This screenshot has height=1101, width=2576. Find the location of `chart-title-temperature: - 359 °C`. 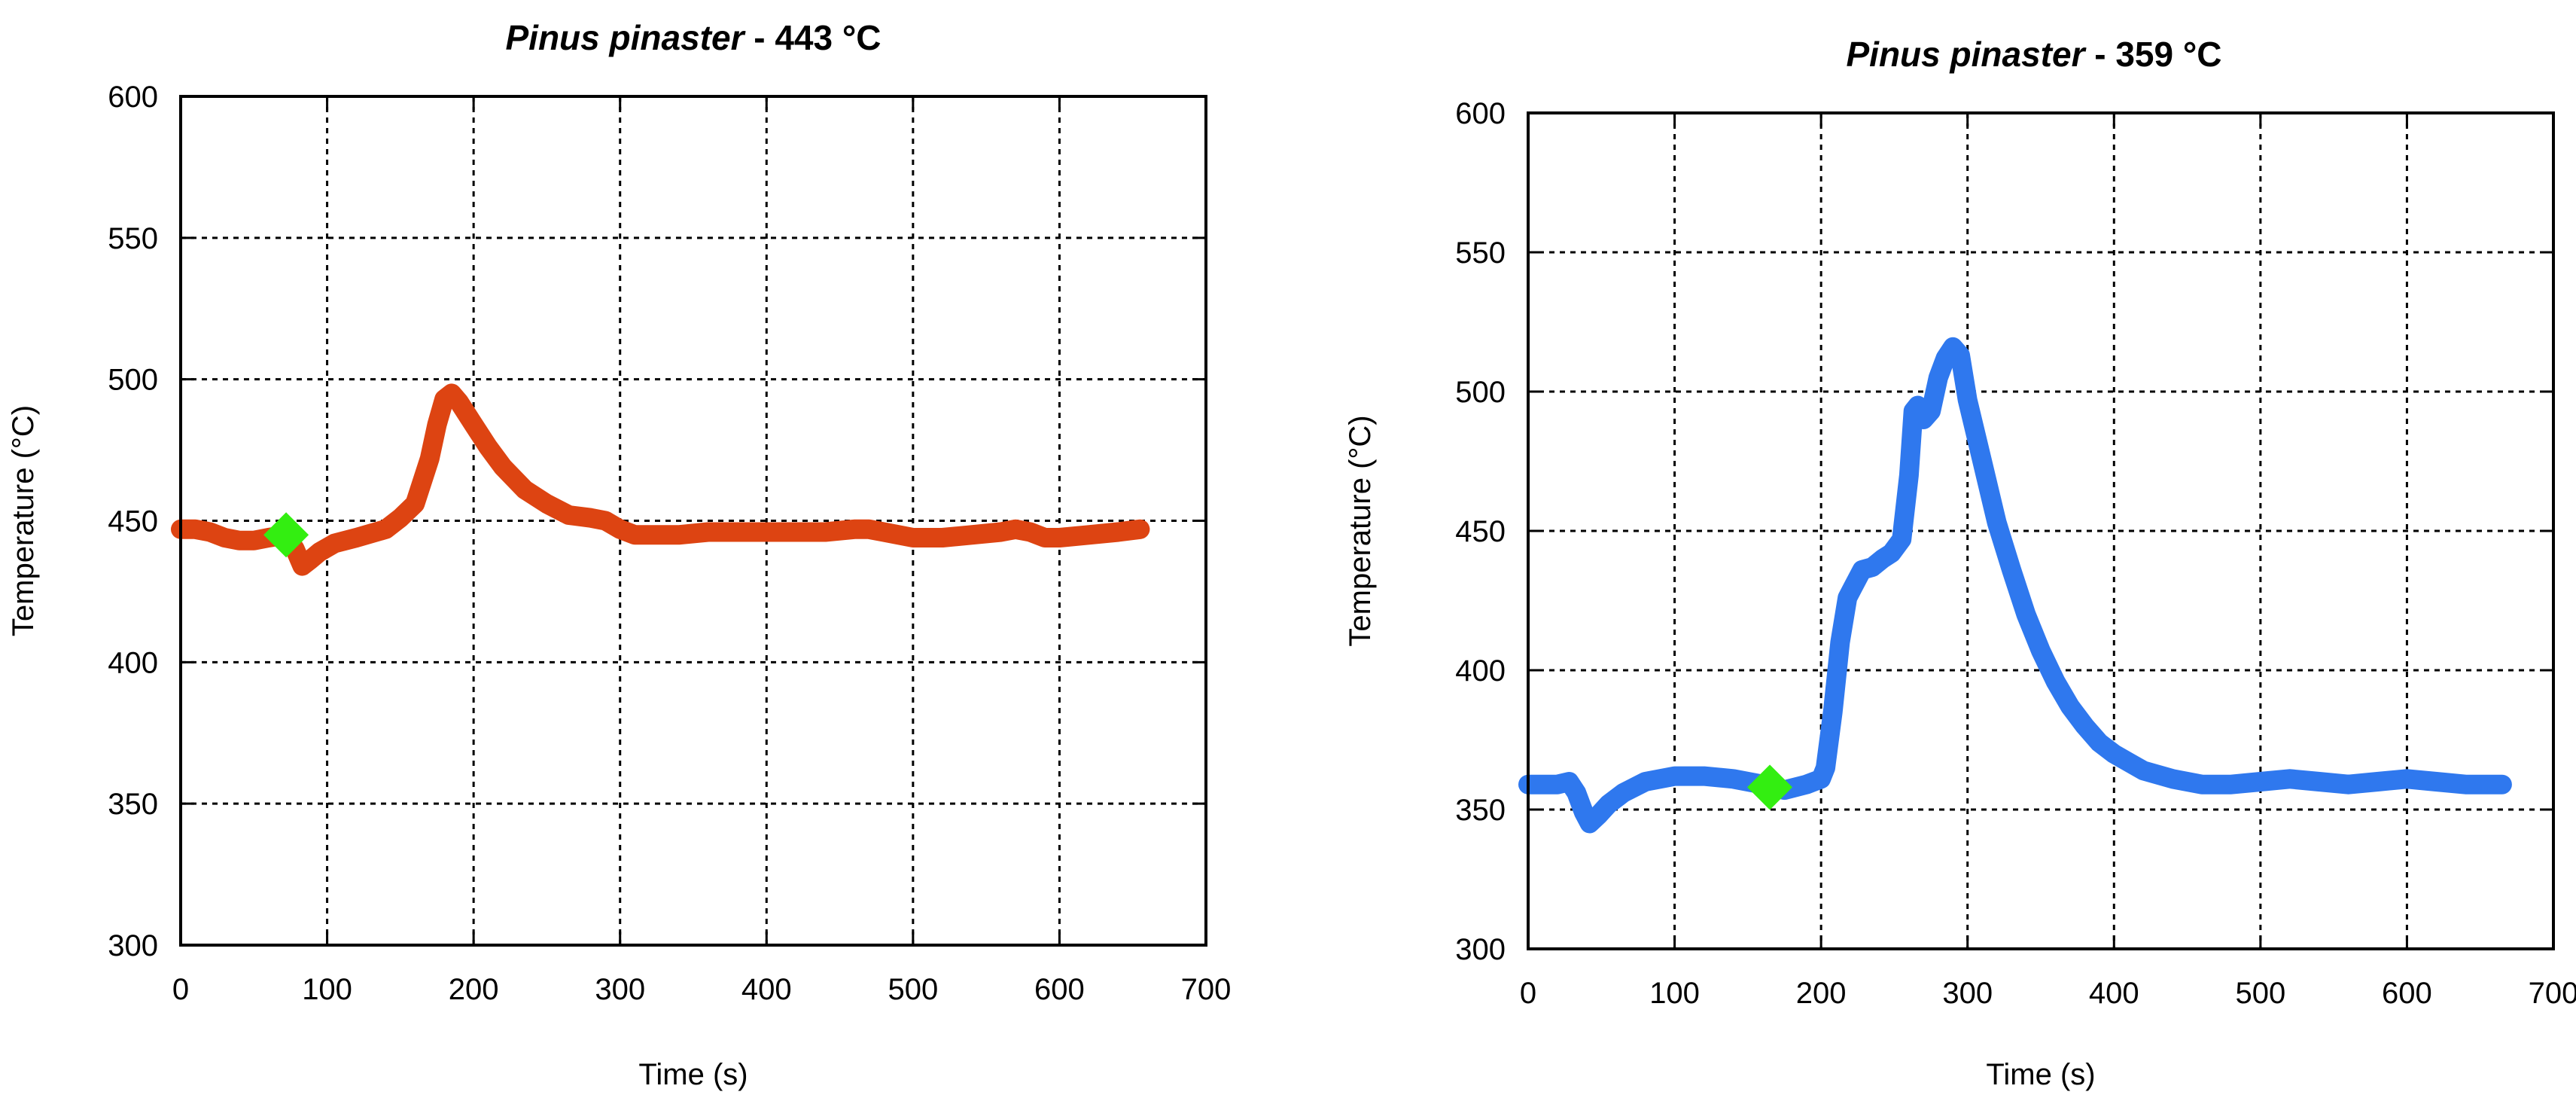

chart-title-temperature: - 359 °C is located at coordinates (2153, 54).